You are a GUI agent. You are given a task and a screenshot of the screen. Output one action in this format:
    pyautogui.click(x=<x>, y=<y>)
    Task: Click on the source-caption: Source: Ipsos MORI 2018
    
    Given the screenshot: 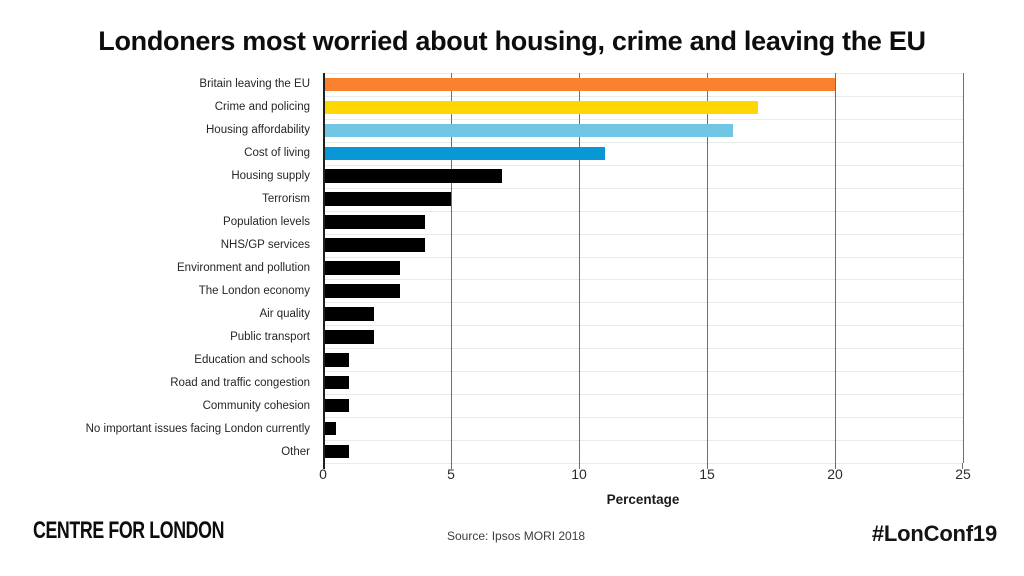 What is the action you would take?
    pyautogui.click(x=516, y=536)
    